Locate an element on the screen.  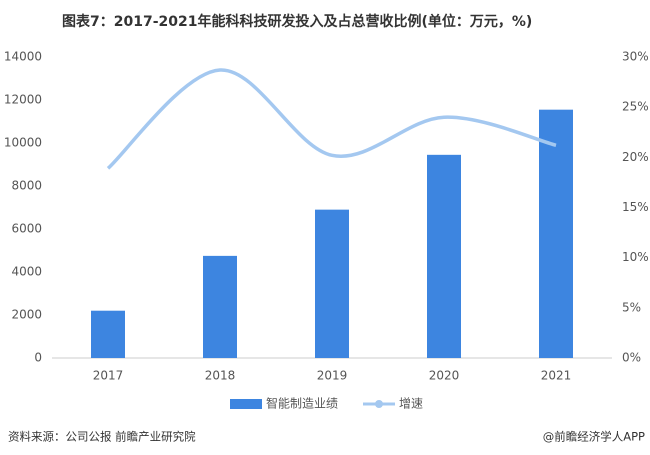
x-tick-label: 2020 is located at coordinates (444, 376).